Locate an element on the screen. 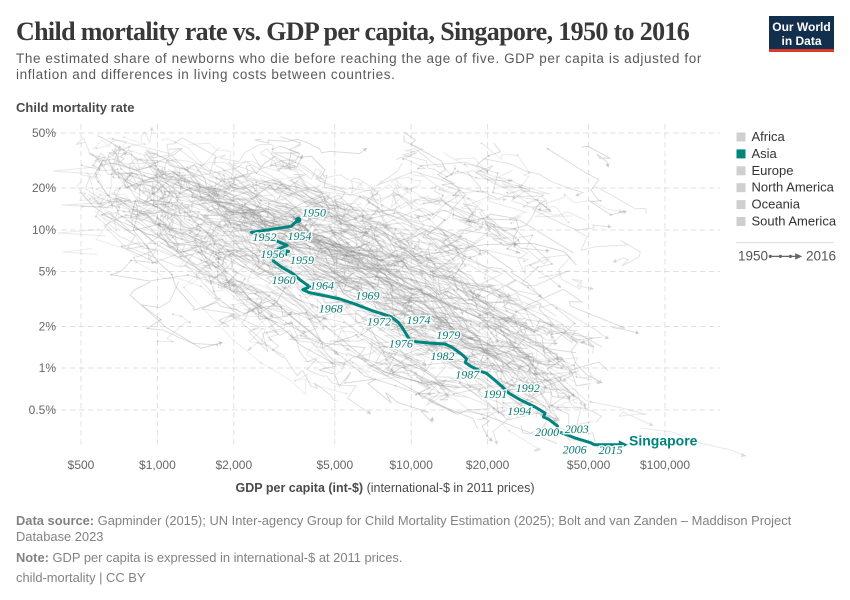 The width and height of the screenshot is (850, 600). svg-text: 1976 is located at coordinates (401, 344).